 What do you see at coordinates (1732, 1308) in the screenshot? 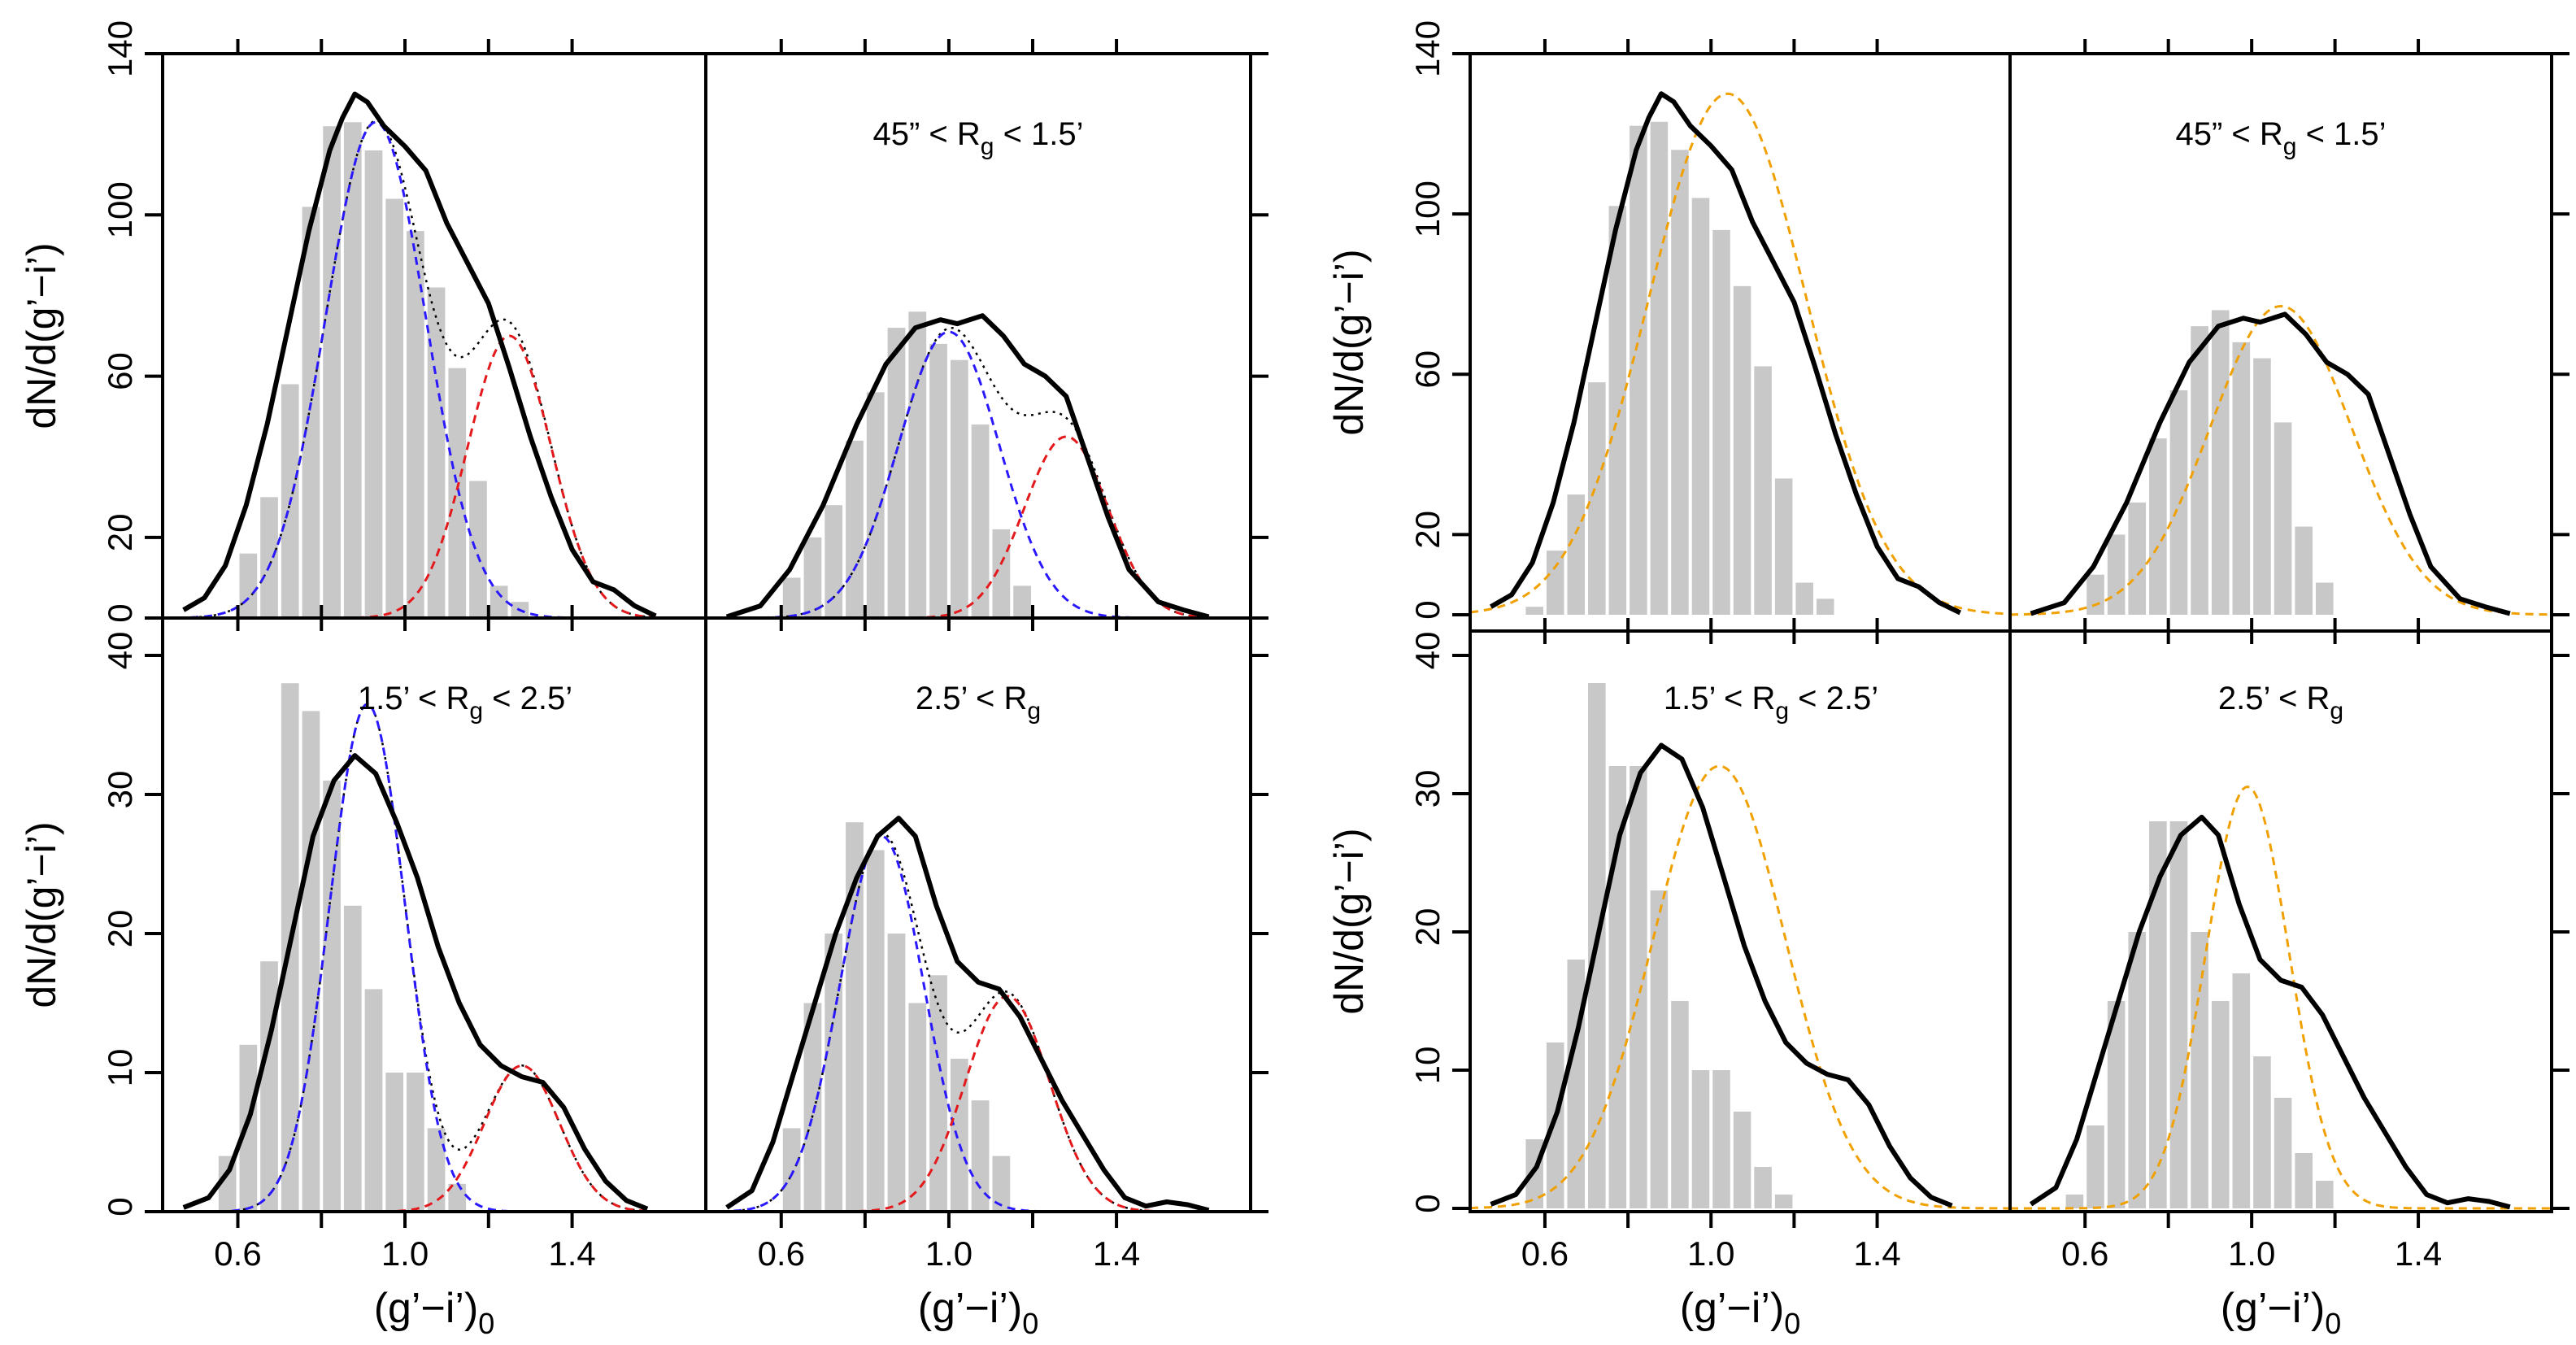
I see `x-axis-label-main: (g’−i’)` at bounding box center [1732, 1308].